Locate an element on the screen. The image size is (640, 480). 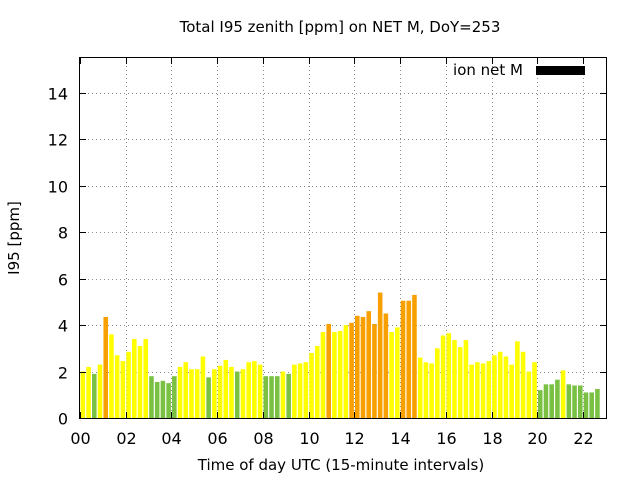
y-axis-tick-labels: 0 2 4 6 8 10 12 14 is located at coordinates (58, 257).